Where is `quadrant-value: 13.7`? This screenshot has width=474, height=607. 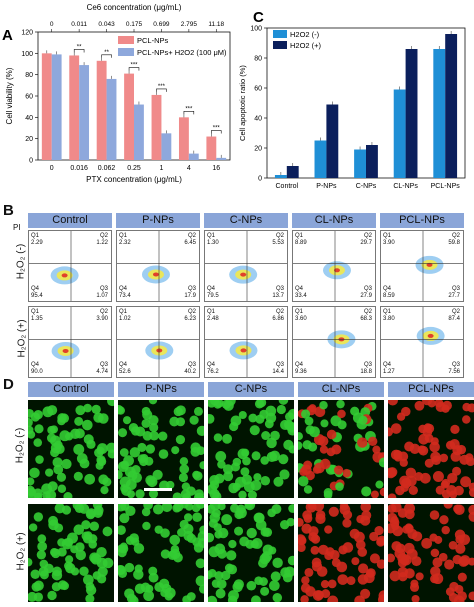 quadrant-value: 13.7 is located at coordinates (278, 296).